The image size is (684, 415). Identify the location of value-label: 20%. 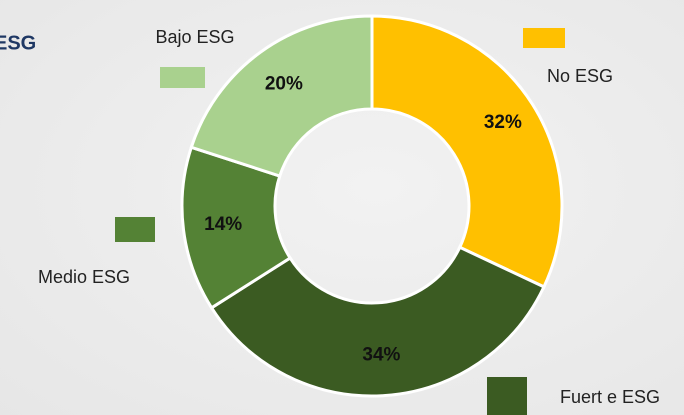
(284, 84).